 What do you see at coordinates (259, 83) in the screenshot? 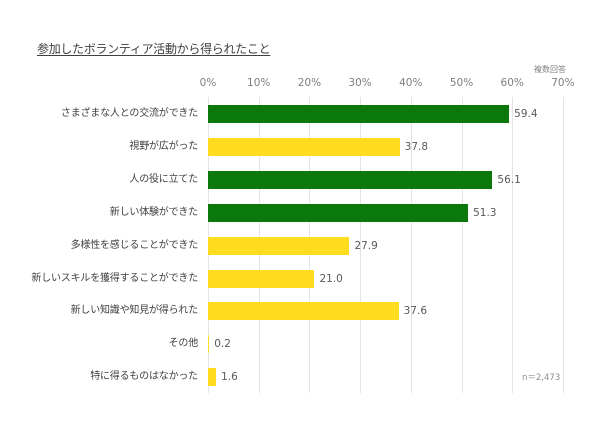
I see `x-tick-label: 10%` at bounding box center [259, 83].